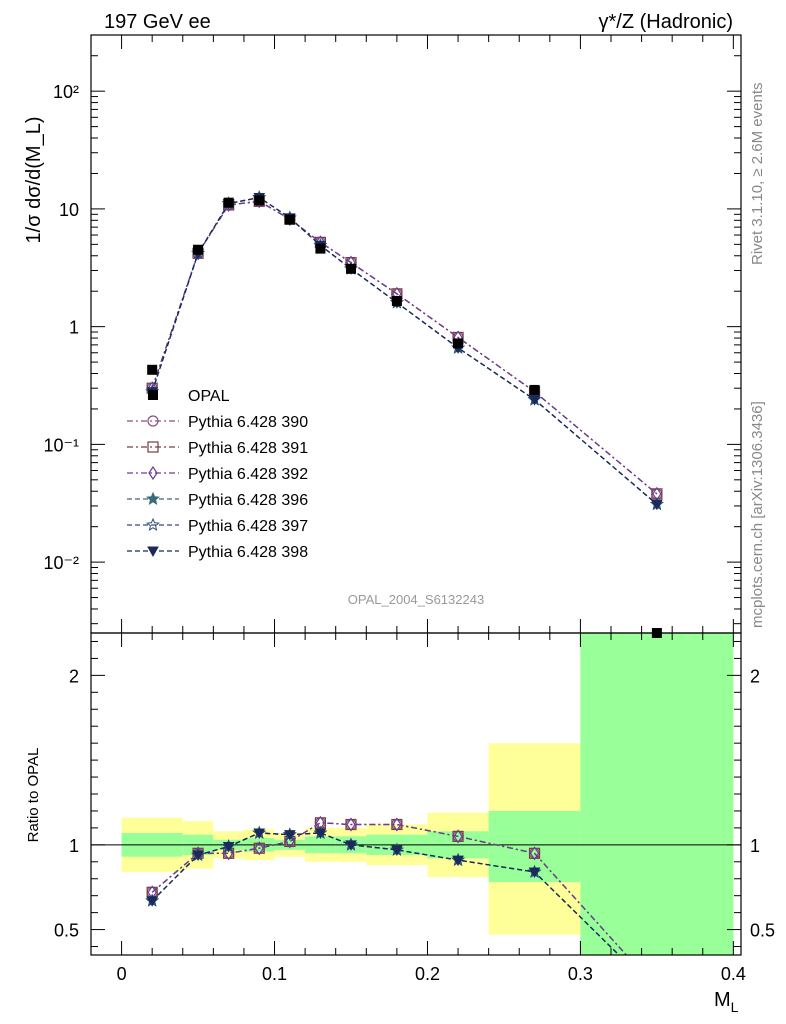 This screenshot has height=1024, width=786. What do you see at coordinates (755, 676) in the screenshot?
I see `ratio-y-tick-label-right: 2` at bounding box center [755, 676].